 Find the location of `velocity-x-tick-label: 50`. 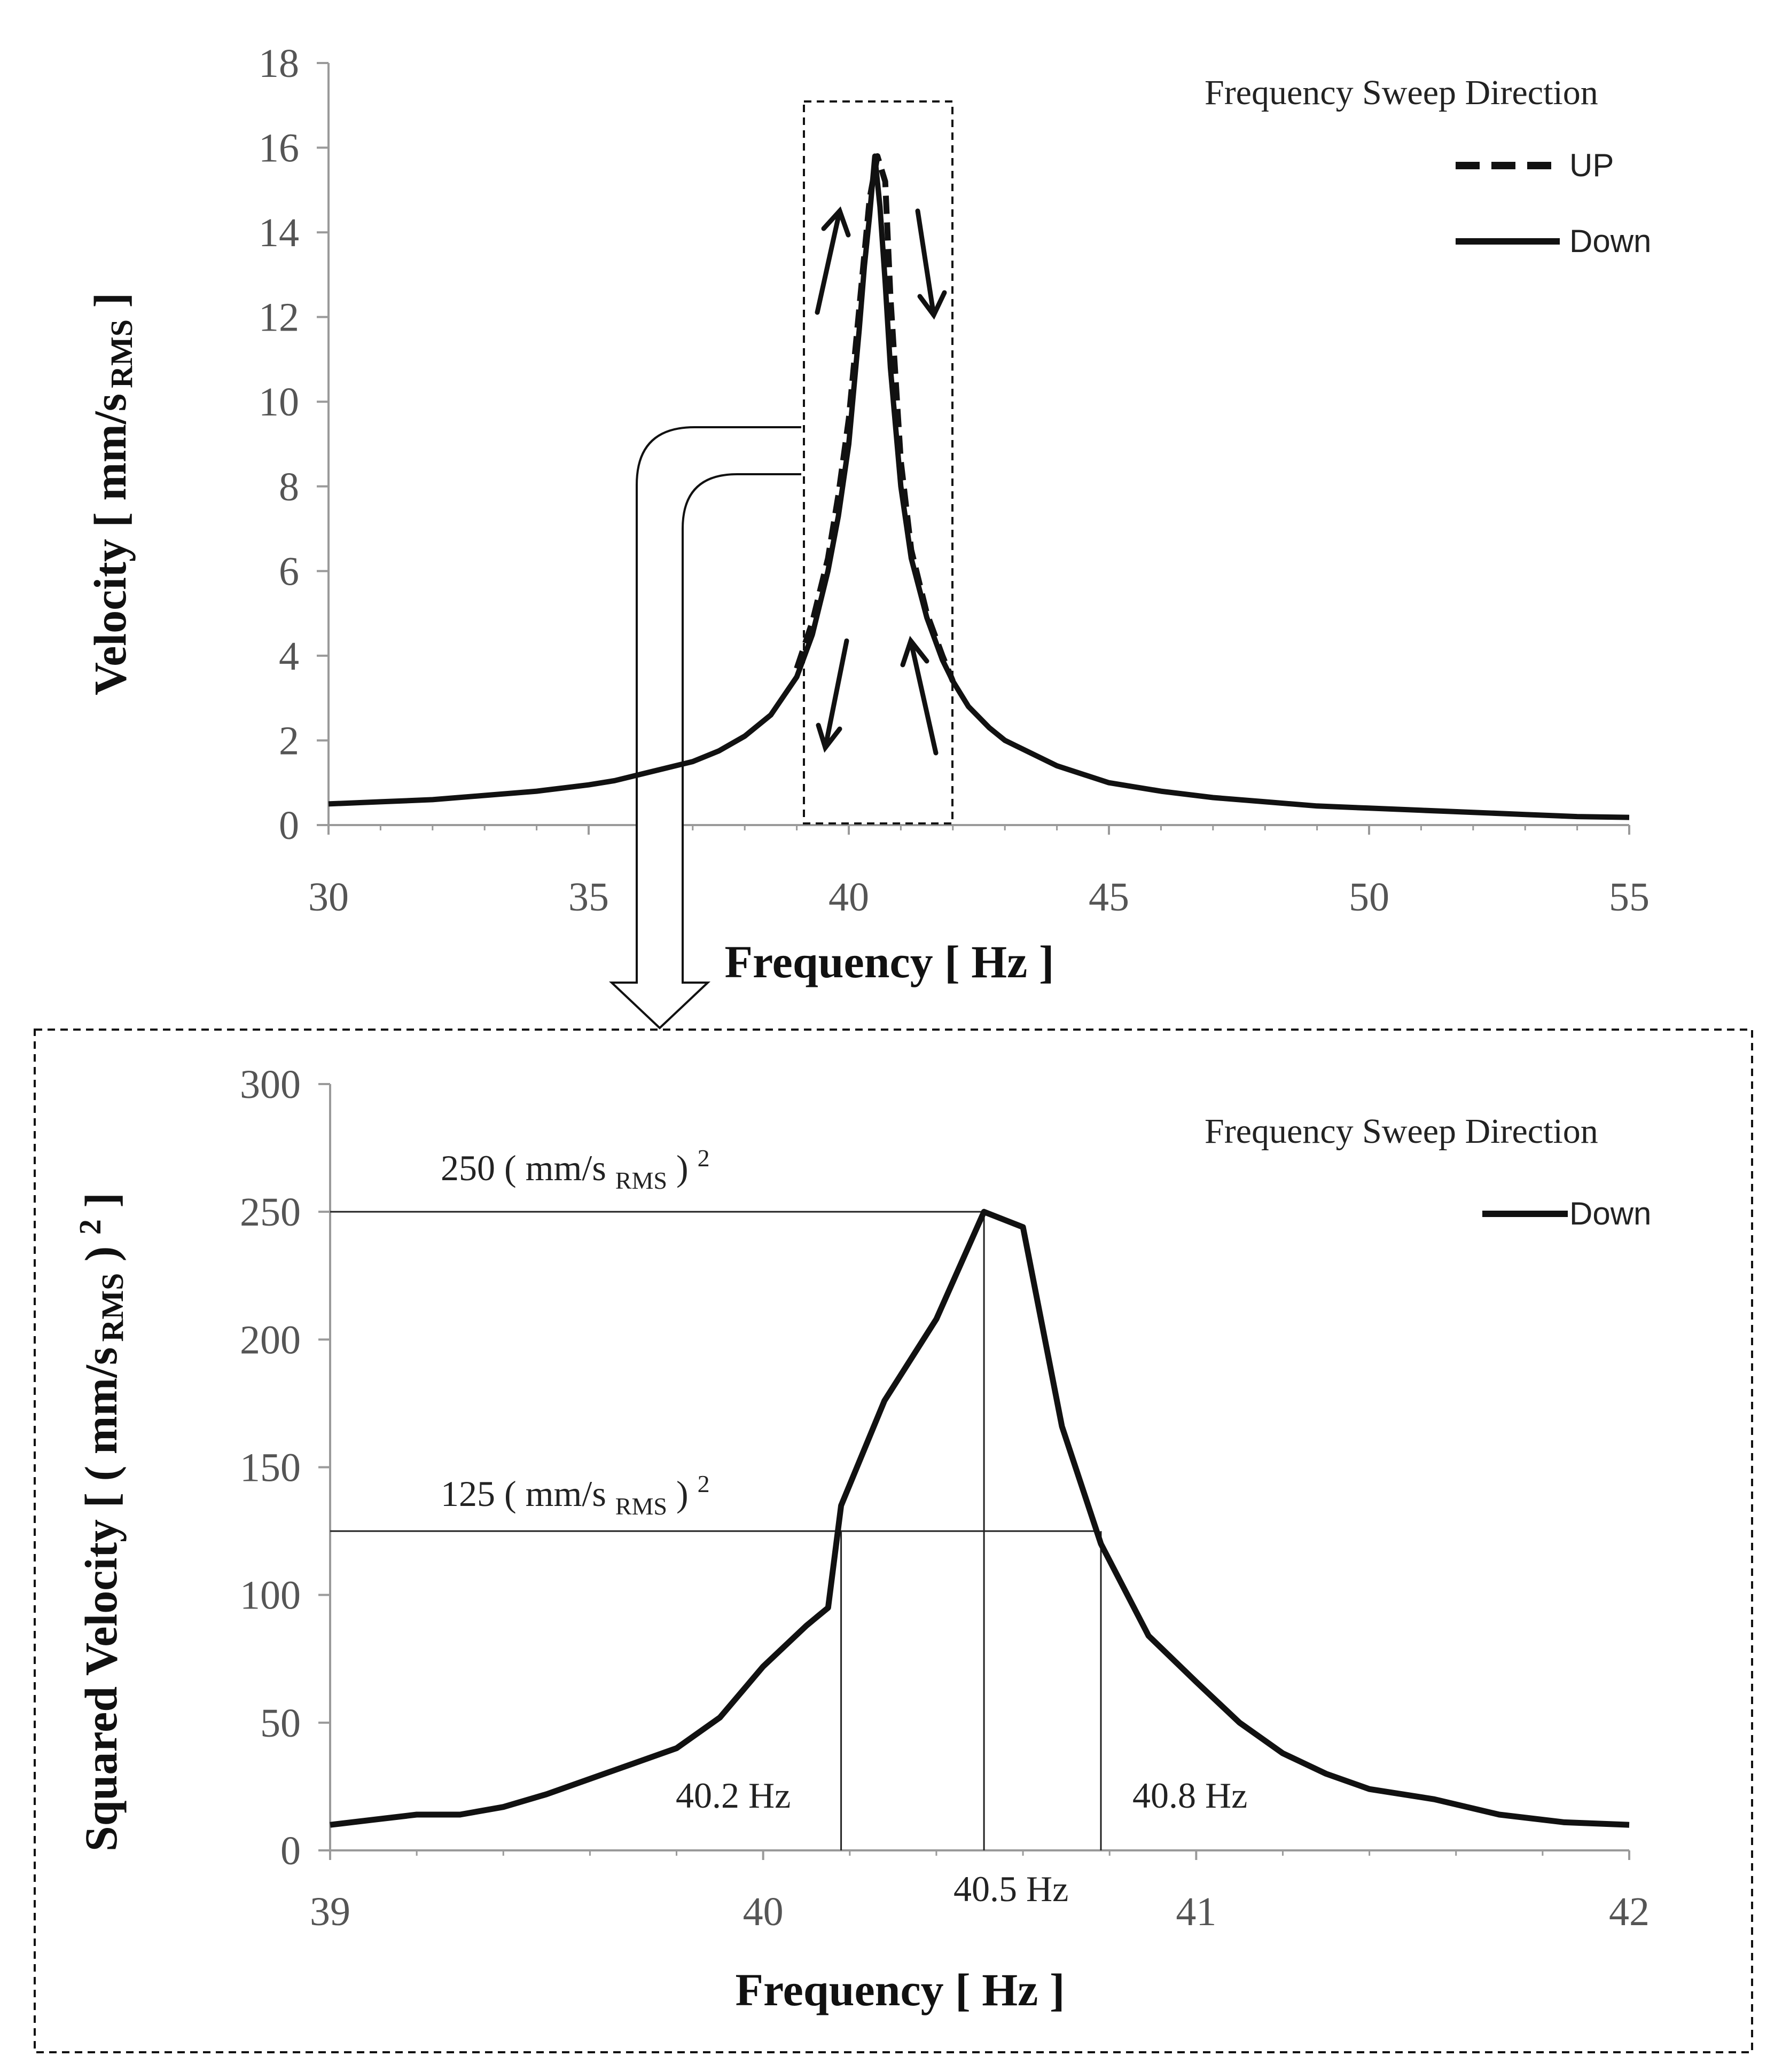

velocity-x-tick-label: 50 is located at coordinates (1369, 898).